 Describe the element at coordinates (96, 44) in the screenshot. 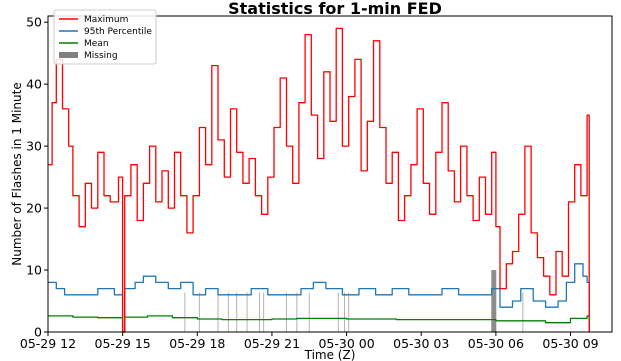

I see `legend-entry-label: Mean` at that location.